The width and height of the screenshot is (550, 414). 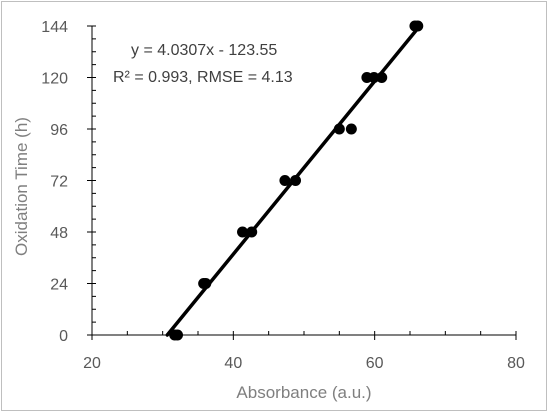 I want to click on y-tick-label: 24, so click(x=59, y=285).